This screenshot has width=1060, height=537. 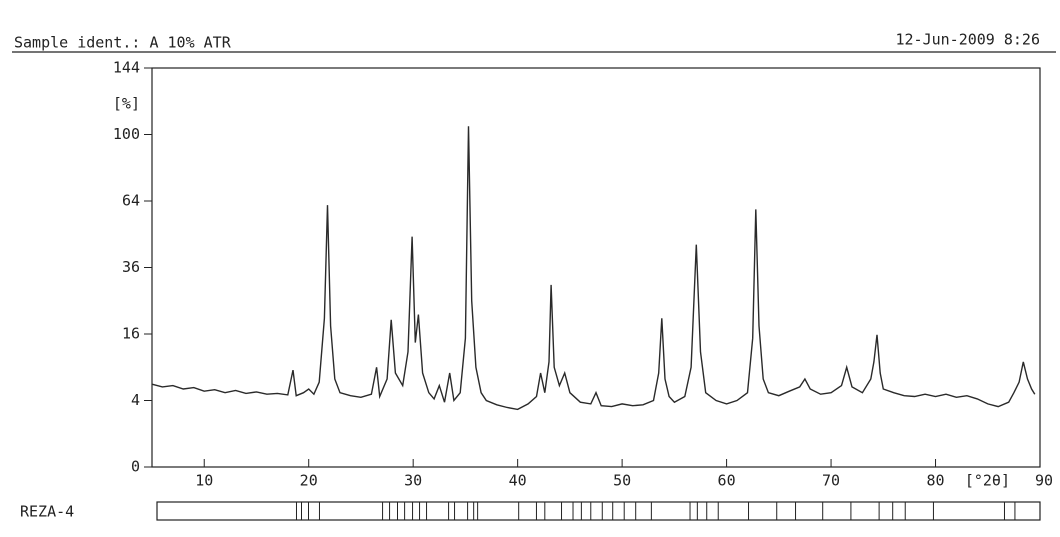 I want to click on x-tick-label: 60, so click(x=727, y=481).